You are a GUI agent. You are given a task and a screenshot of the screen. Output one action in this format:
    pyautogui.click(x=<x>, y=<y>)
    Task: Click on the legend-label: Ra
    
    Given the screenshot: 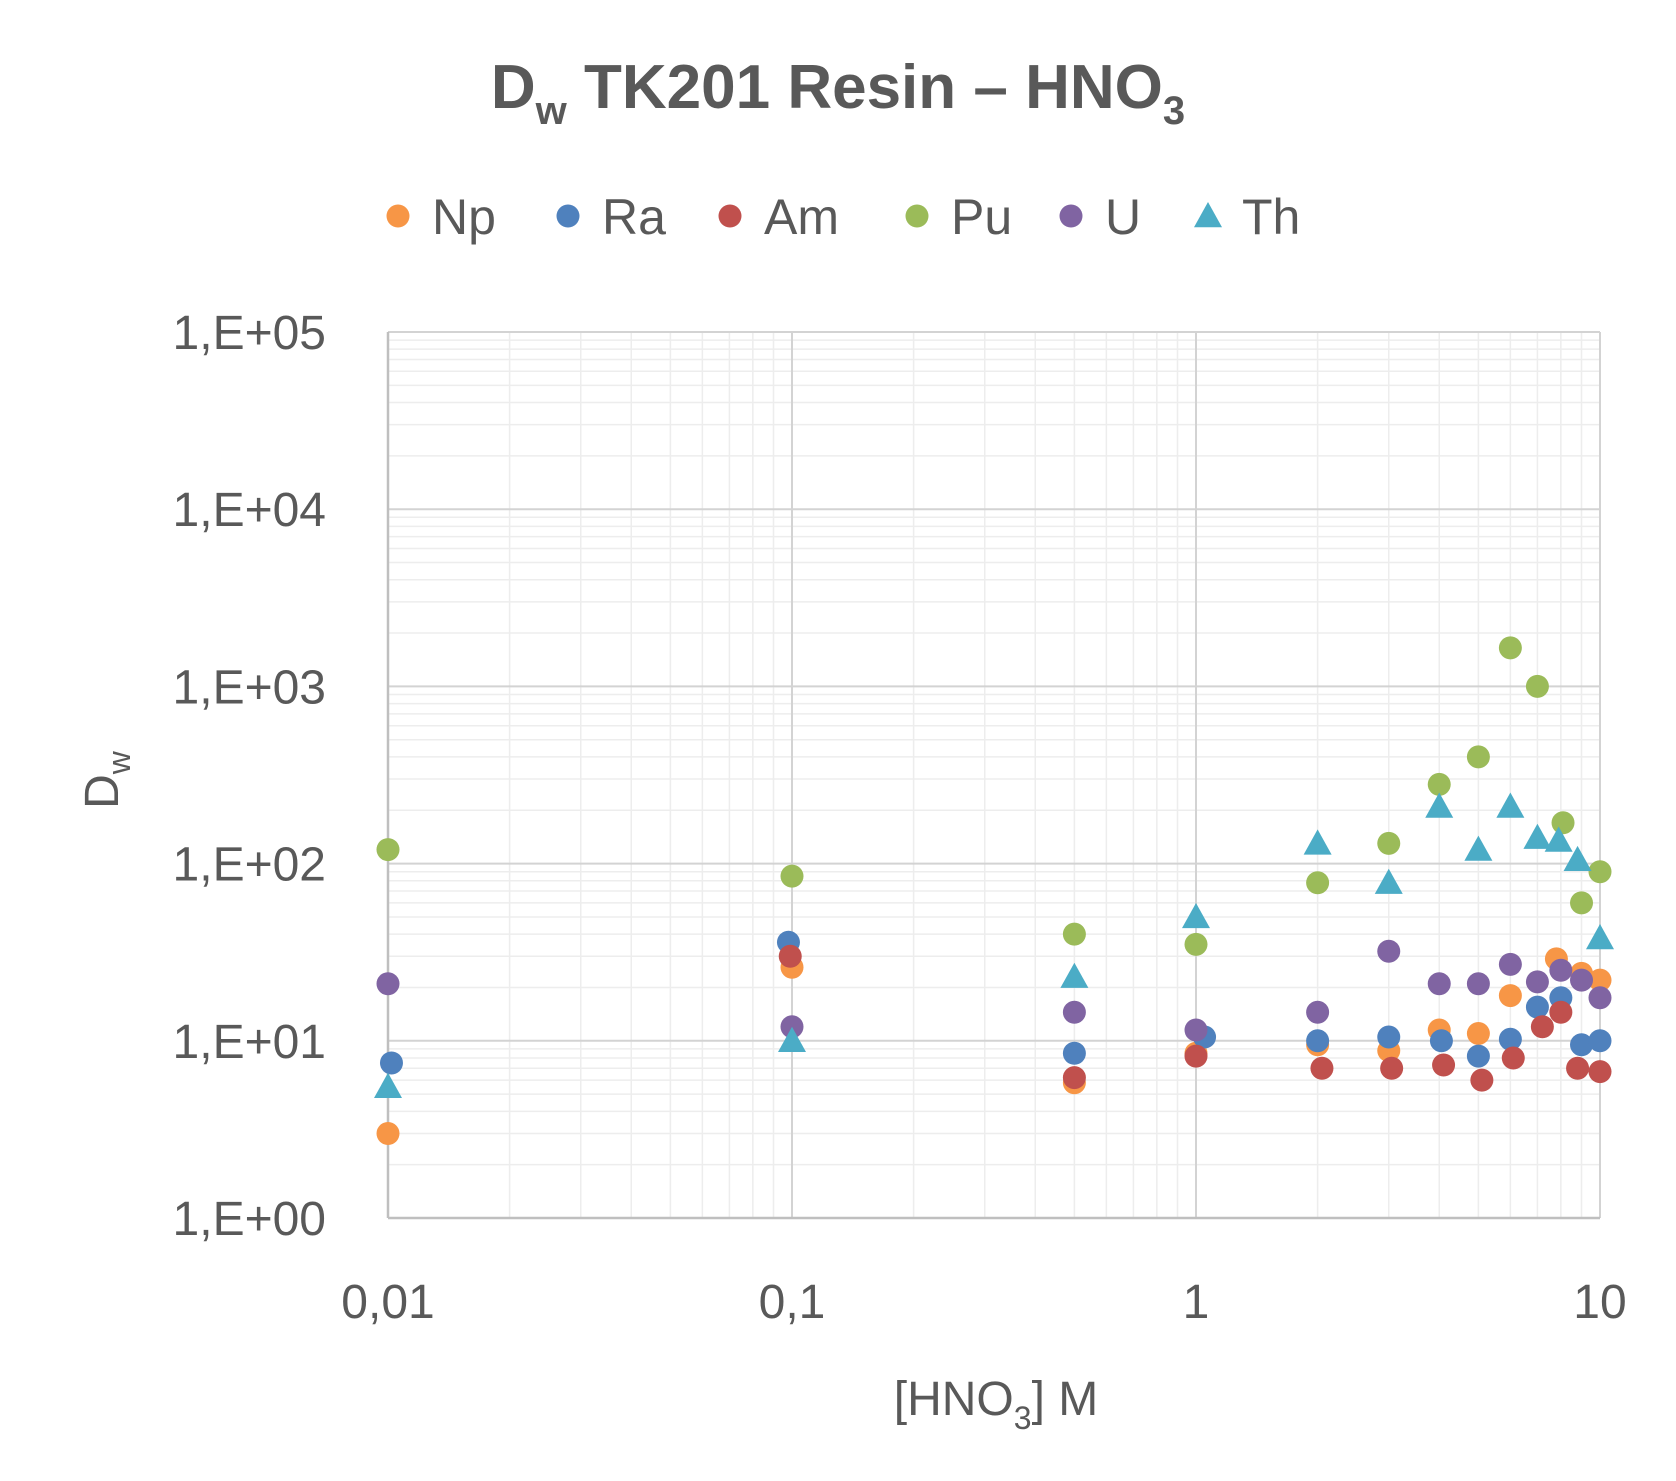 What is the action you would take?
    pyautogui.click(x=634, y=217)
    